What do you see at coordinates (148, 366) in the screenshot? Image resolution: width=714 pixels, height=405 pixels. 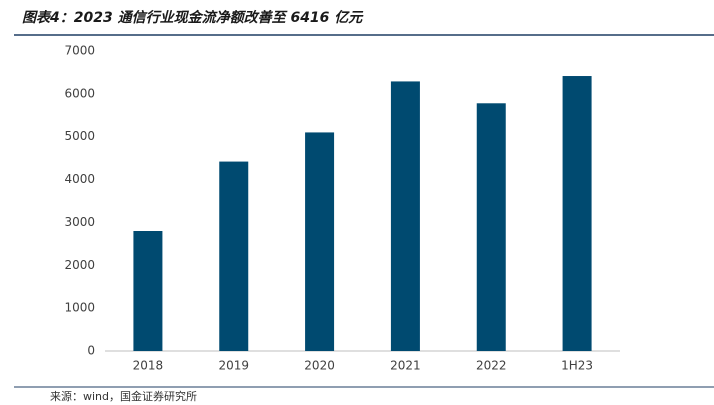 I see `x-tick-label: 2018` at bounding box center [148, 366].